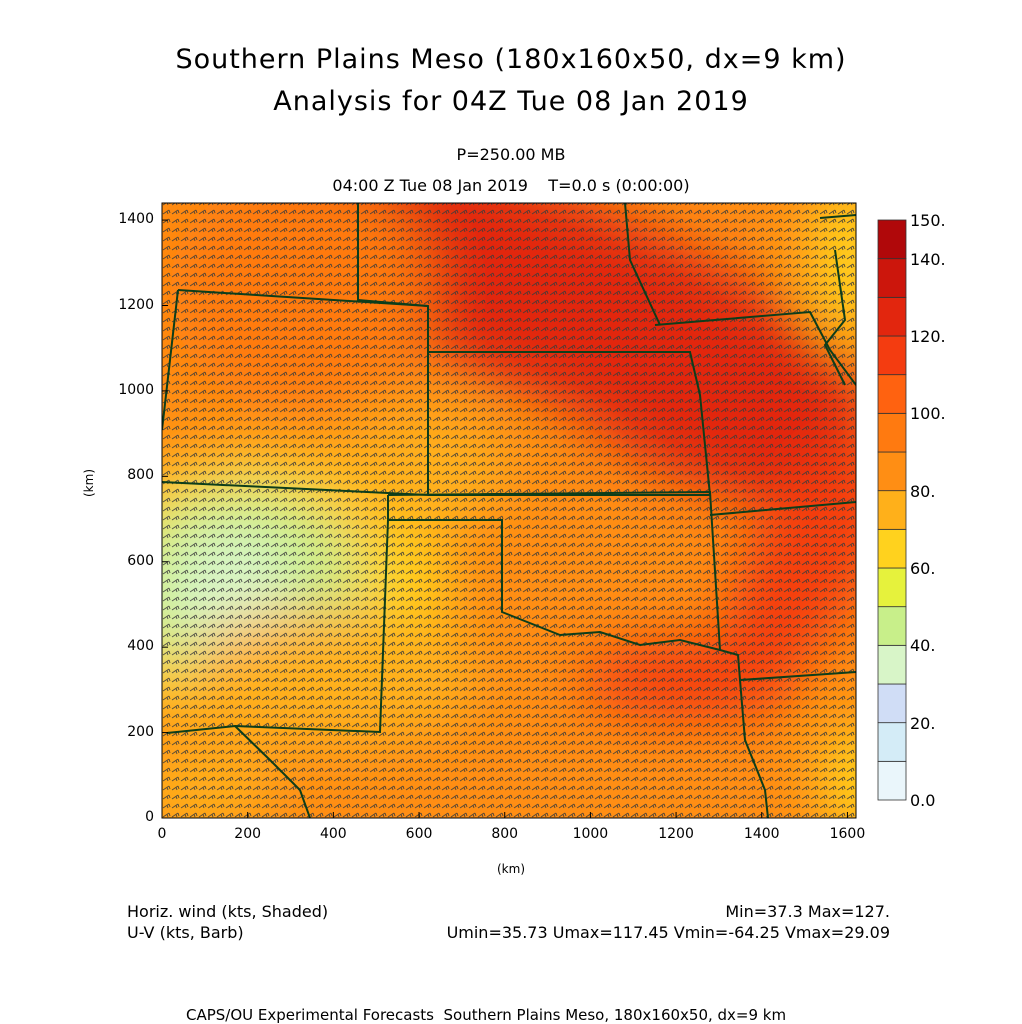 Image resolution: width=1022 pixels, height=1024 pixels. What do you see at coordinates (928, 220) in the screenshot?
I see `colorbar-label: 150.` at bounding box center [928, 220].